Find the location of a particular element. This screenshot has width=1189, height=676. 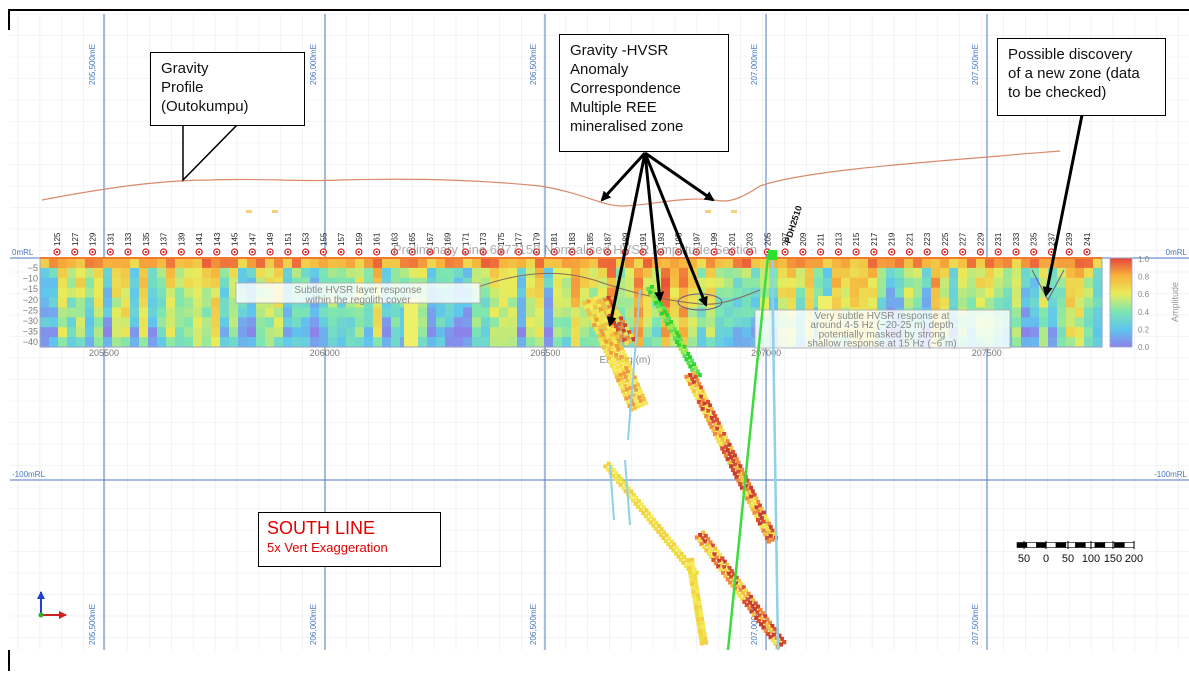

scale-bar-segment is located at coordinates (1129, 545).